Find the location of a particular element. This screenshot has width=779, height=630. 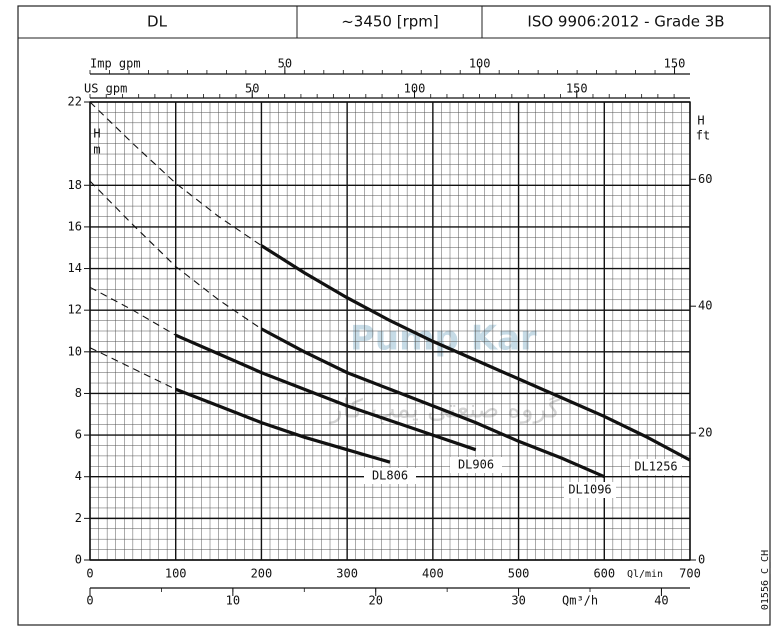

y-tick-label: 22 is located at coordinates (75, 102).